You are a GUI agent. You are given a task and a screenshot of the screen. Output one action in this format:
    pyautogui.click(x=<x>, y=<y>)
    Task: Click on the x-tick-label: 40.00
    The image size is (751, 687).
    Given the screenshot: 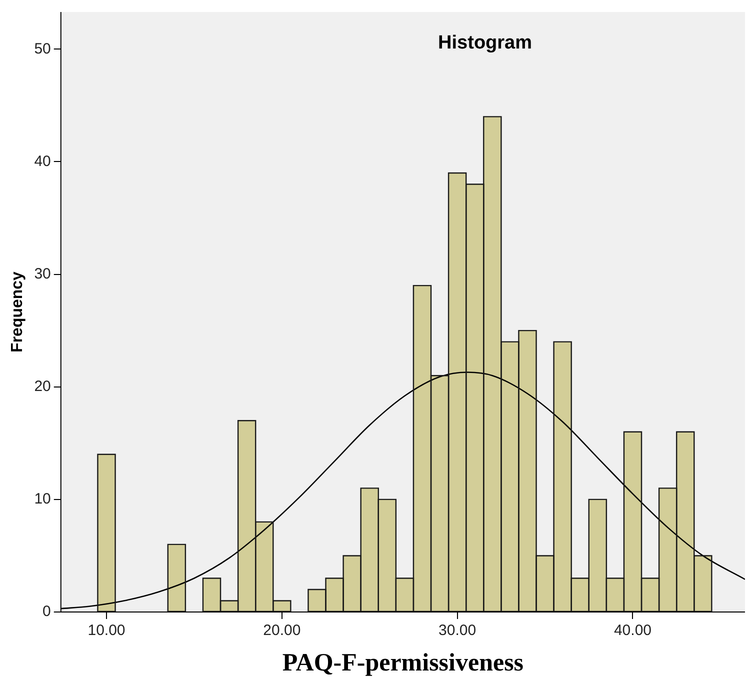 What is the action you would take?
    pyautogui.click(x=633, y=631)
    